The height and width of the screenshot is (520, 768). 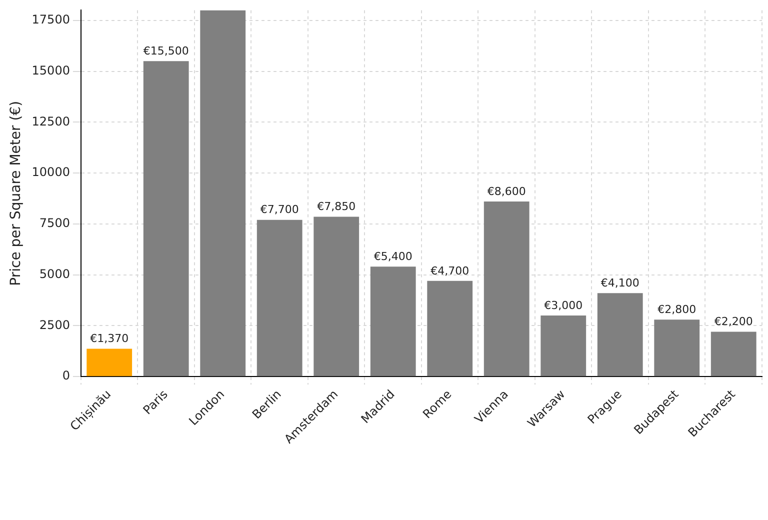 I want to click on y-tick-label: 12500, so click(x=51, y=121).